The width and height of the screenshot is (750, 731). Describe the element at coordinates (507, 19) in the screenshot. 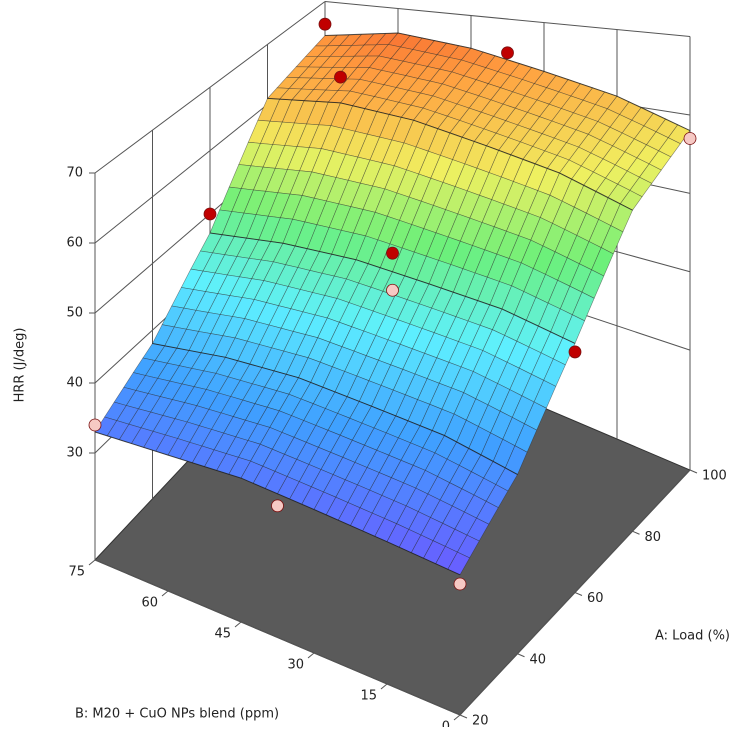

I see `wall-grid-line` at that location.